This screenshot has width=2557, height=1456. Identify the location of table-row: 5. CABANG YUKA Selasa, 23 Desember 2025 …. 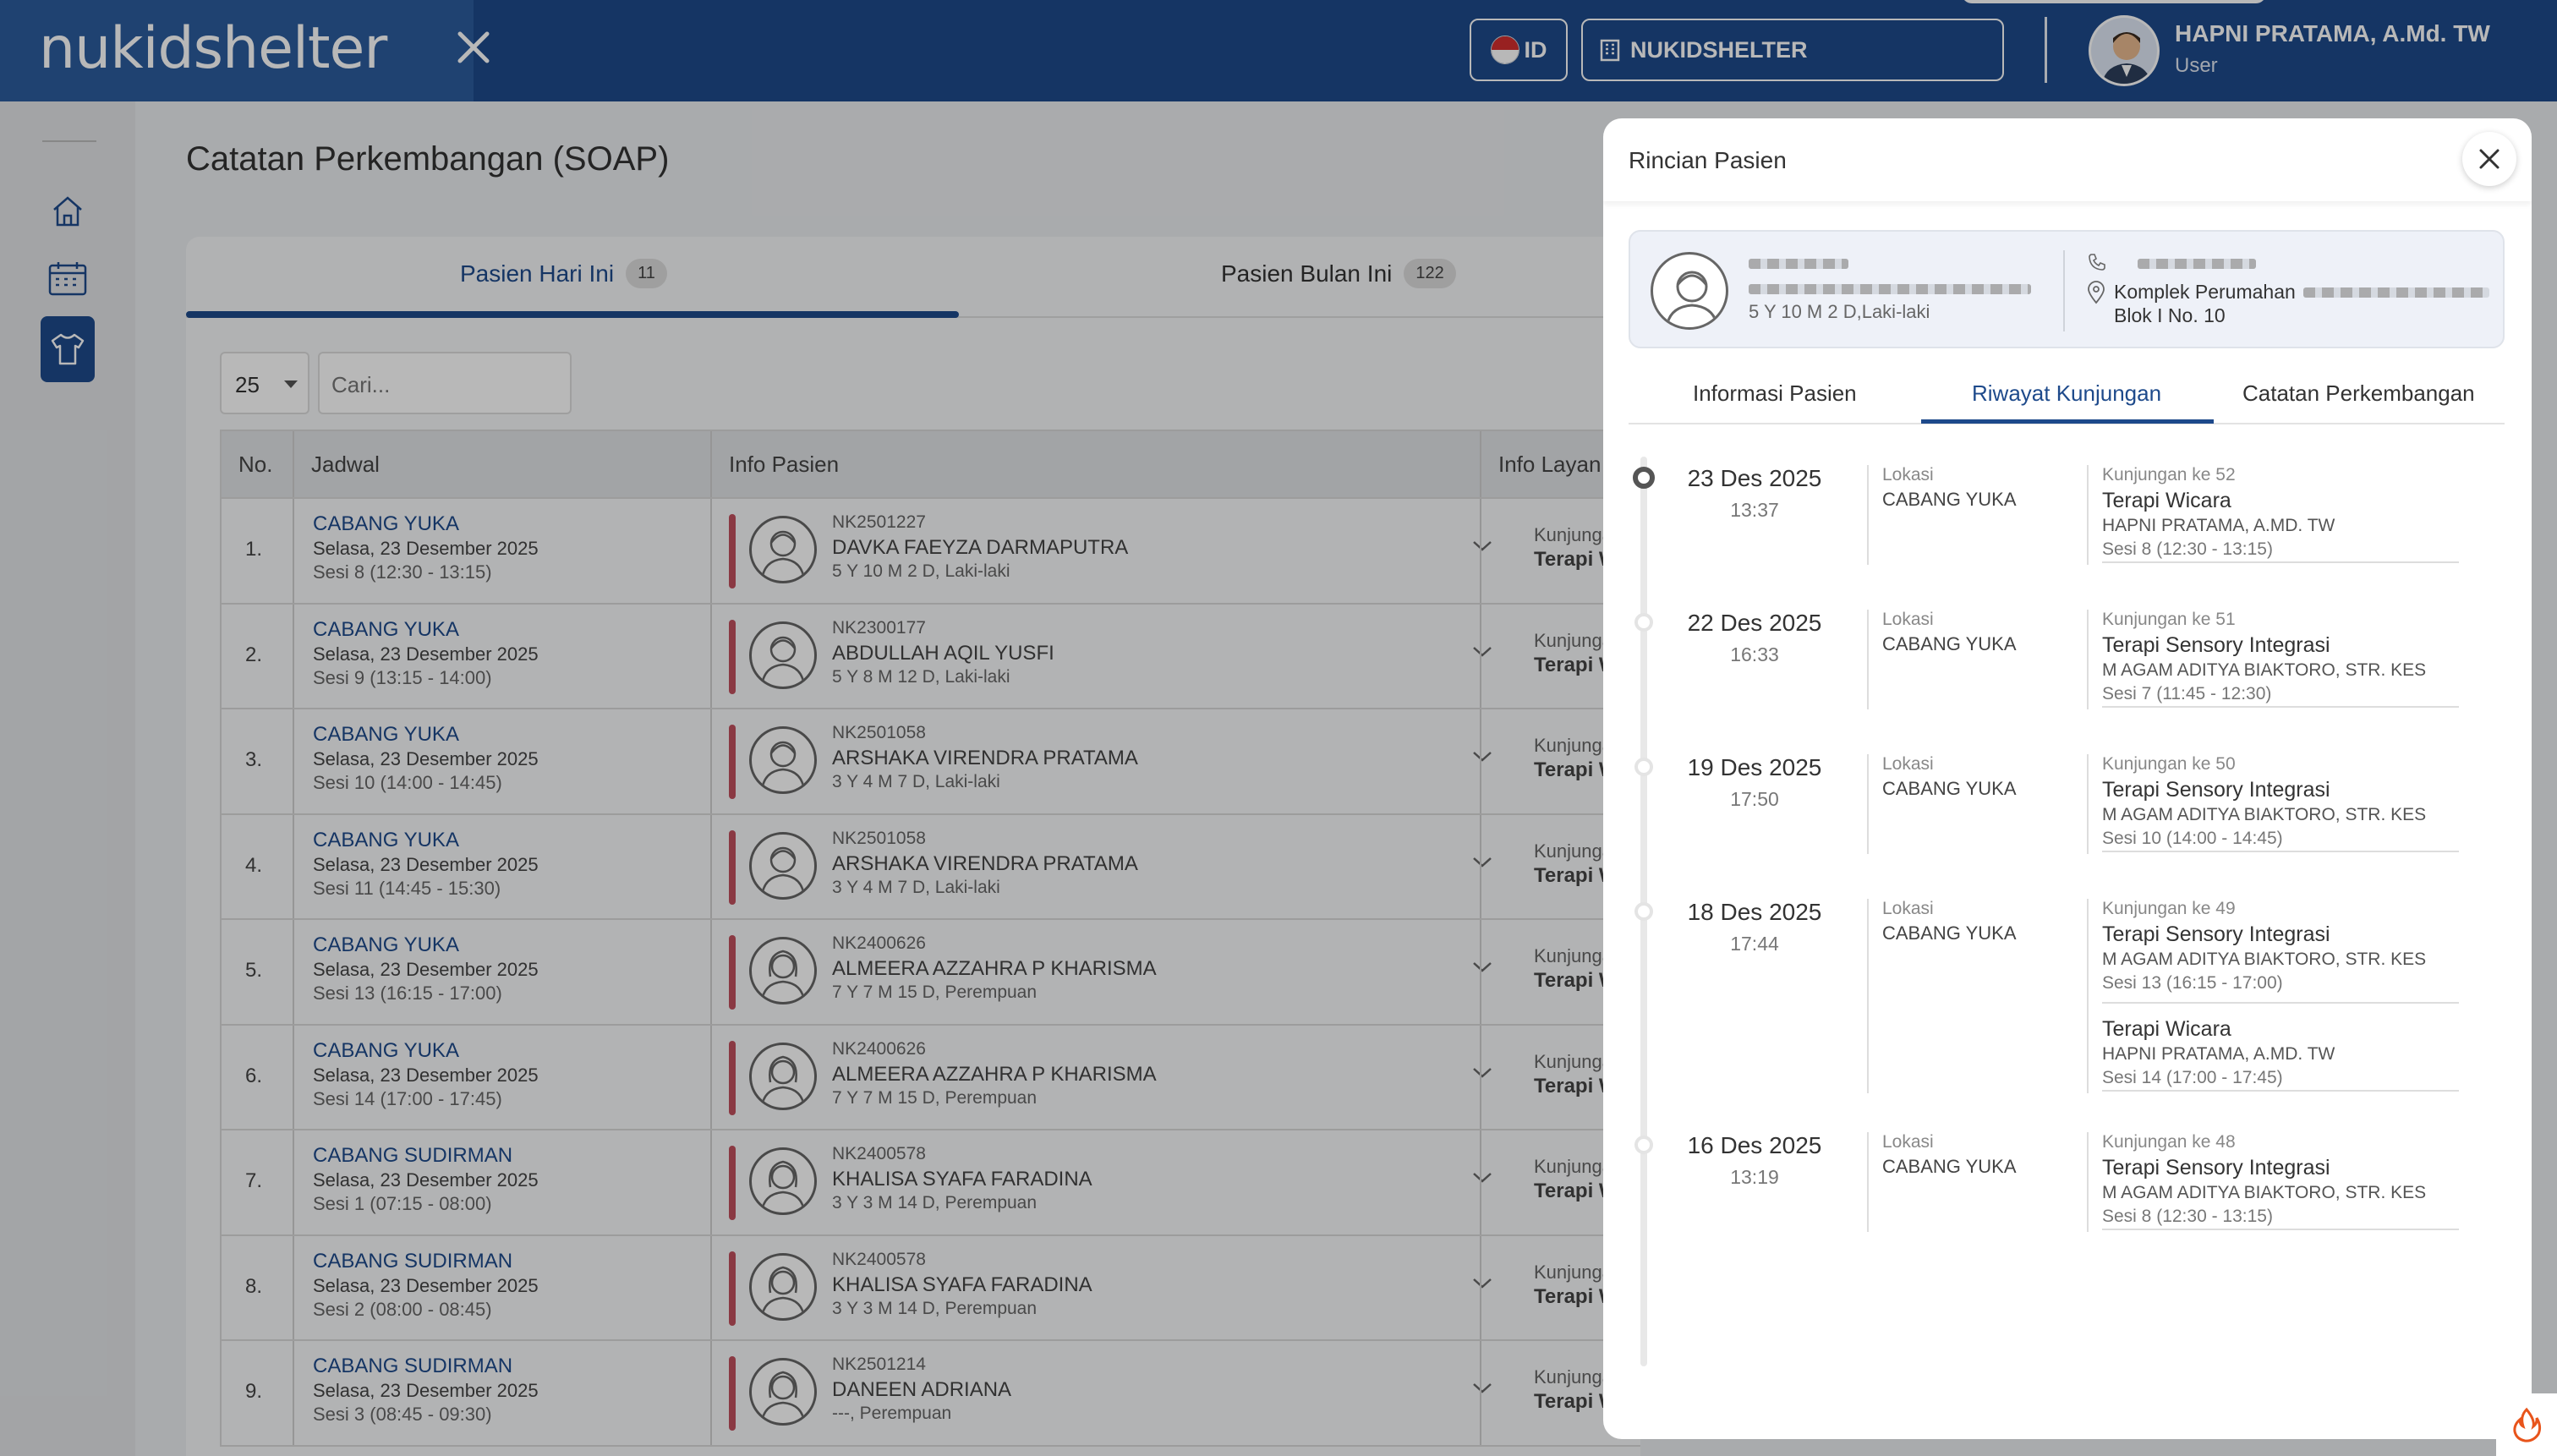
(933, 973).